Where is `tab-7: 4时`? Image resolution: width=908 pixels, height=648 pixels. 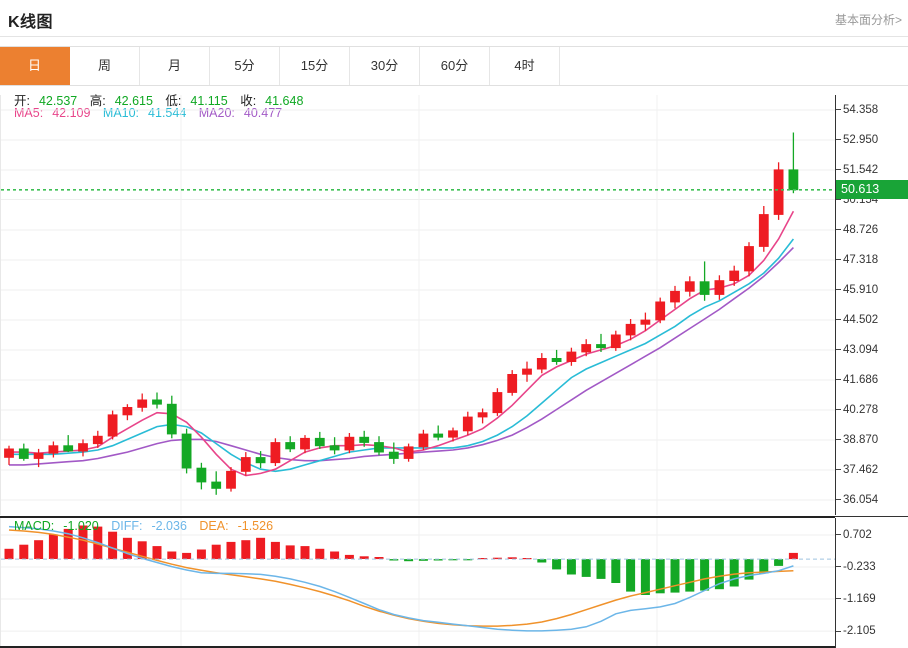
tab-7: 4时 is located at coordinates (525, 66).